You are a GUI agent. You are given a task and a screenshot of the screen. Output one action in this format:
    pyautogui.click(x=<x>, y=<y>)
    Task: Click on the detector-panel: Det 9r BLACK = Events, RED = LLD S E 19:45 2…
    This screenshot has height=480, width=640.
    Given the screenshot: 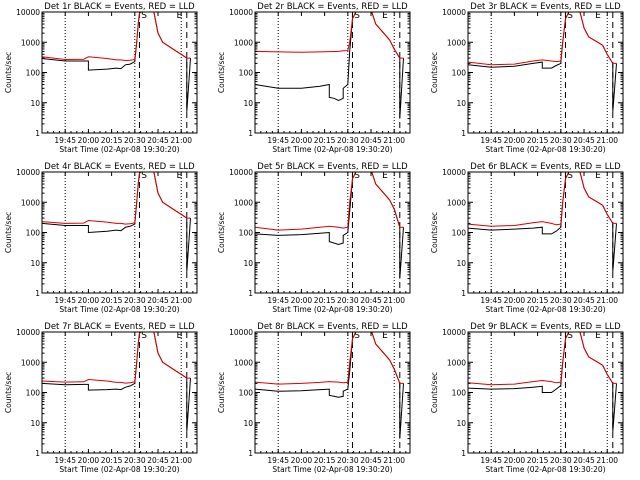 What is the action you would take?
    pyautogui.click(x=532, y=400)
    